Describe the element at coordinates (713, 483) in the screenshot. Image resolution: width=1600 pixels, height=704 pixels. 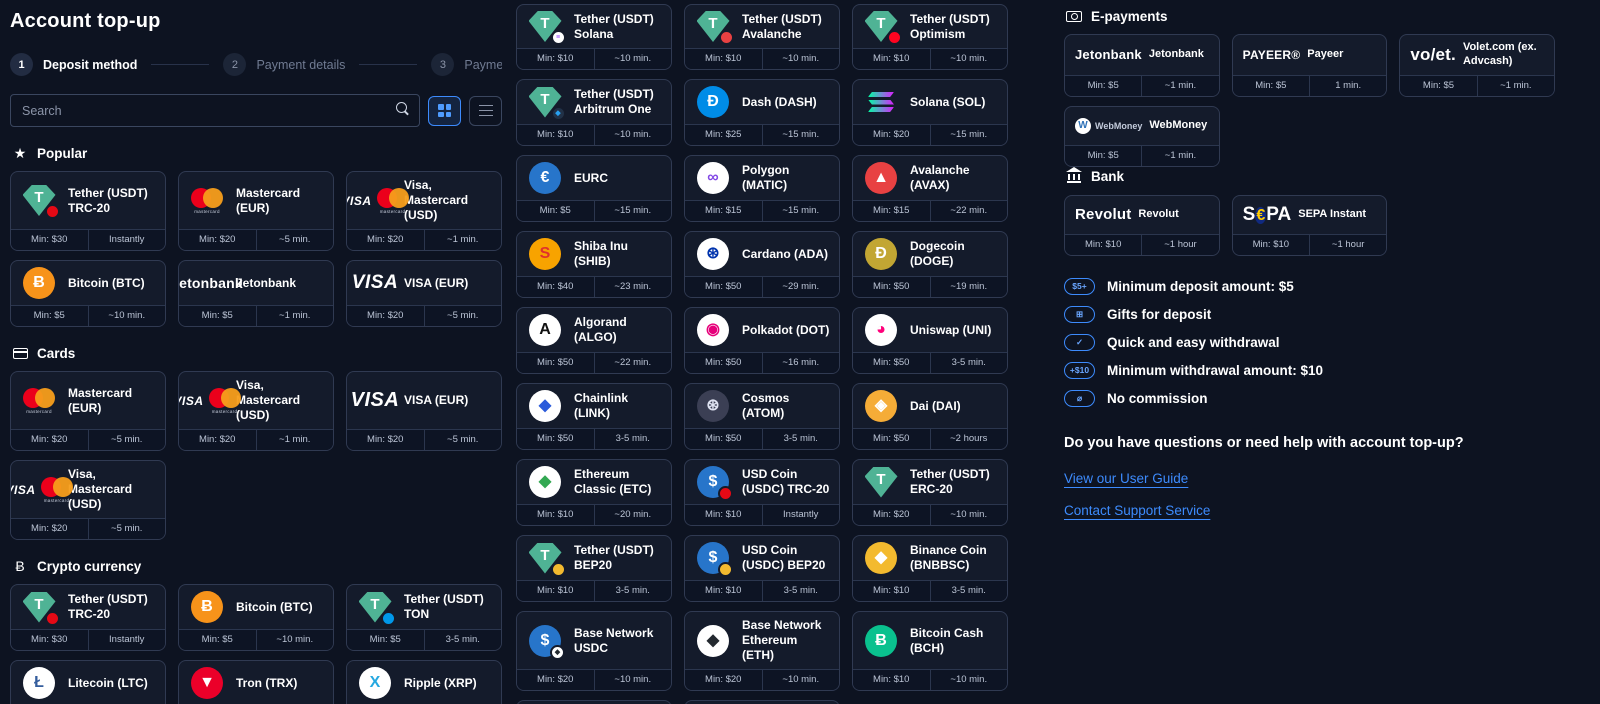
I see `method-icon-slot: $` at that location.